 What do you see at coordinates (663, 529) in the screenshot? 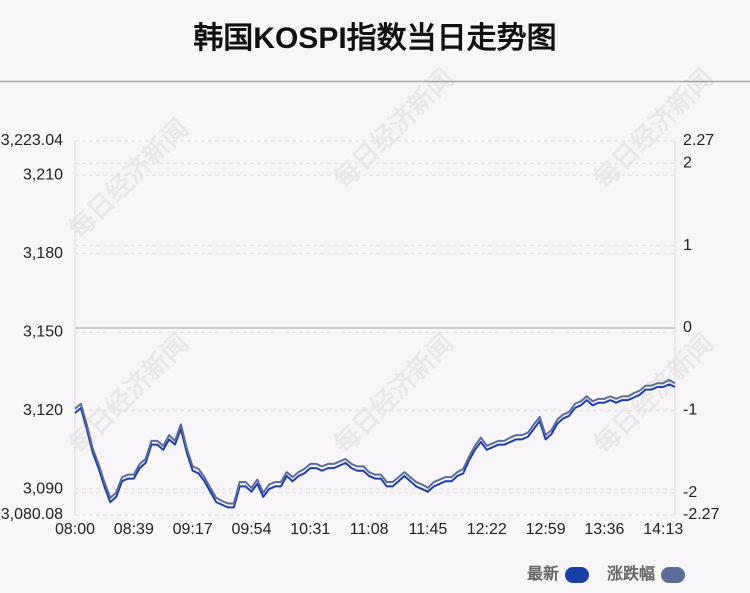
I see `x-tick-label: 14:13` at bounding box center [663, 529].